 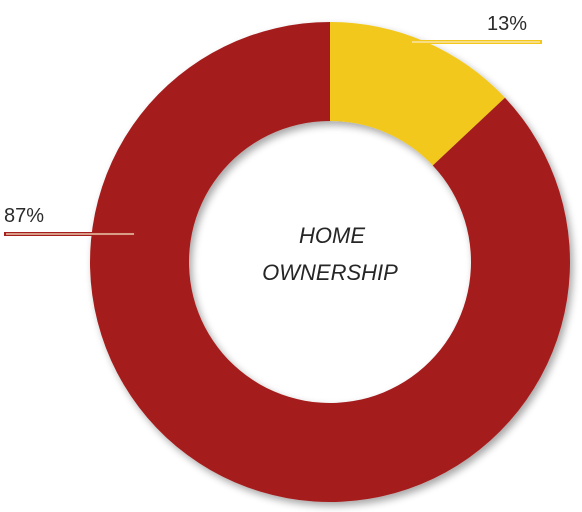 I want to click on center-label-line-1: HOME, so click(x=332, y=235).